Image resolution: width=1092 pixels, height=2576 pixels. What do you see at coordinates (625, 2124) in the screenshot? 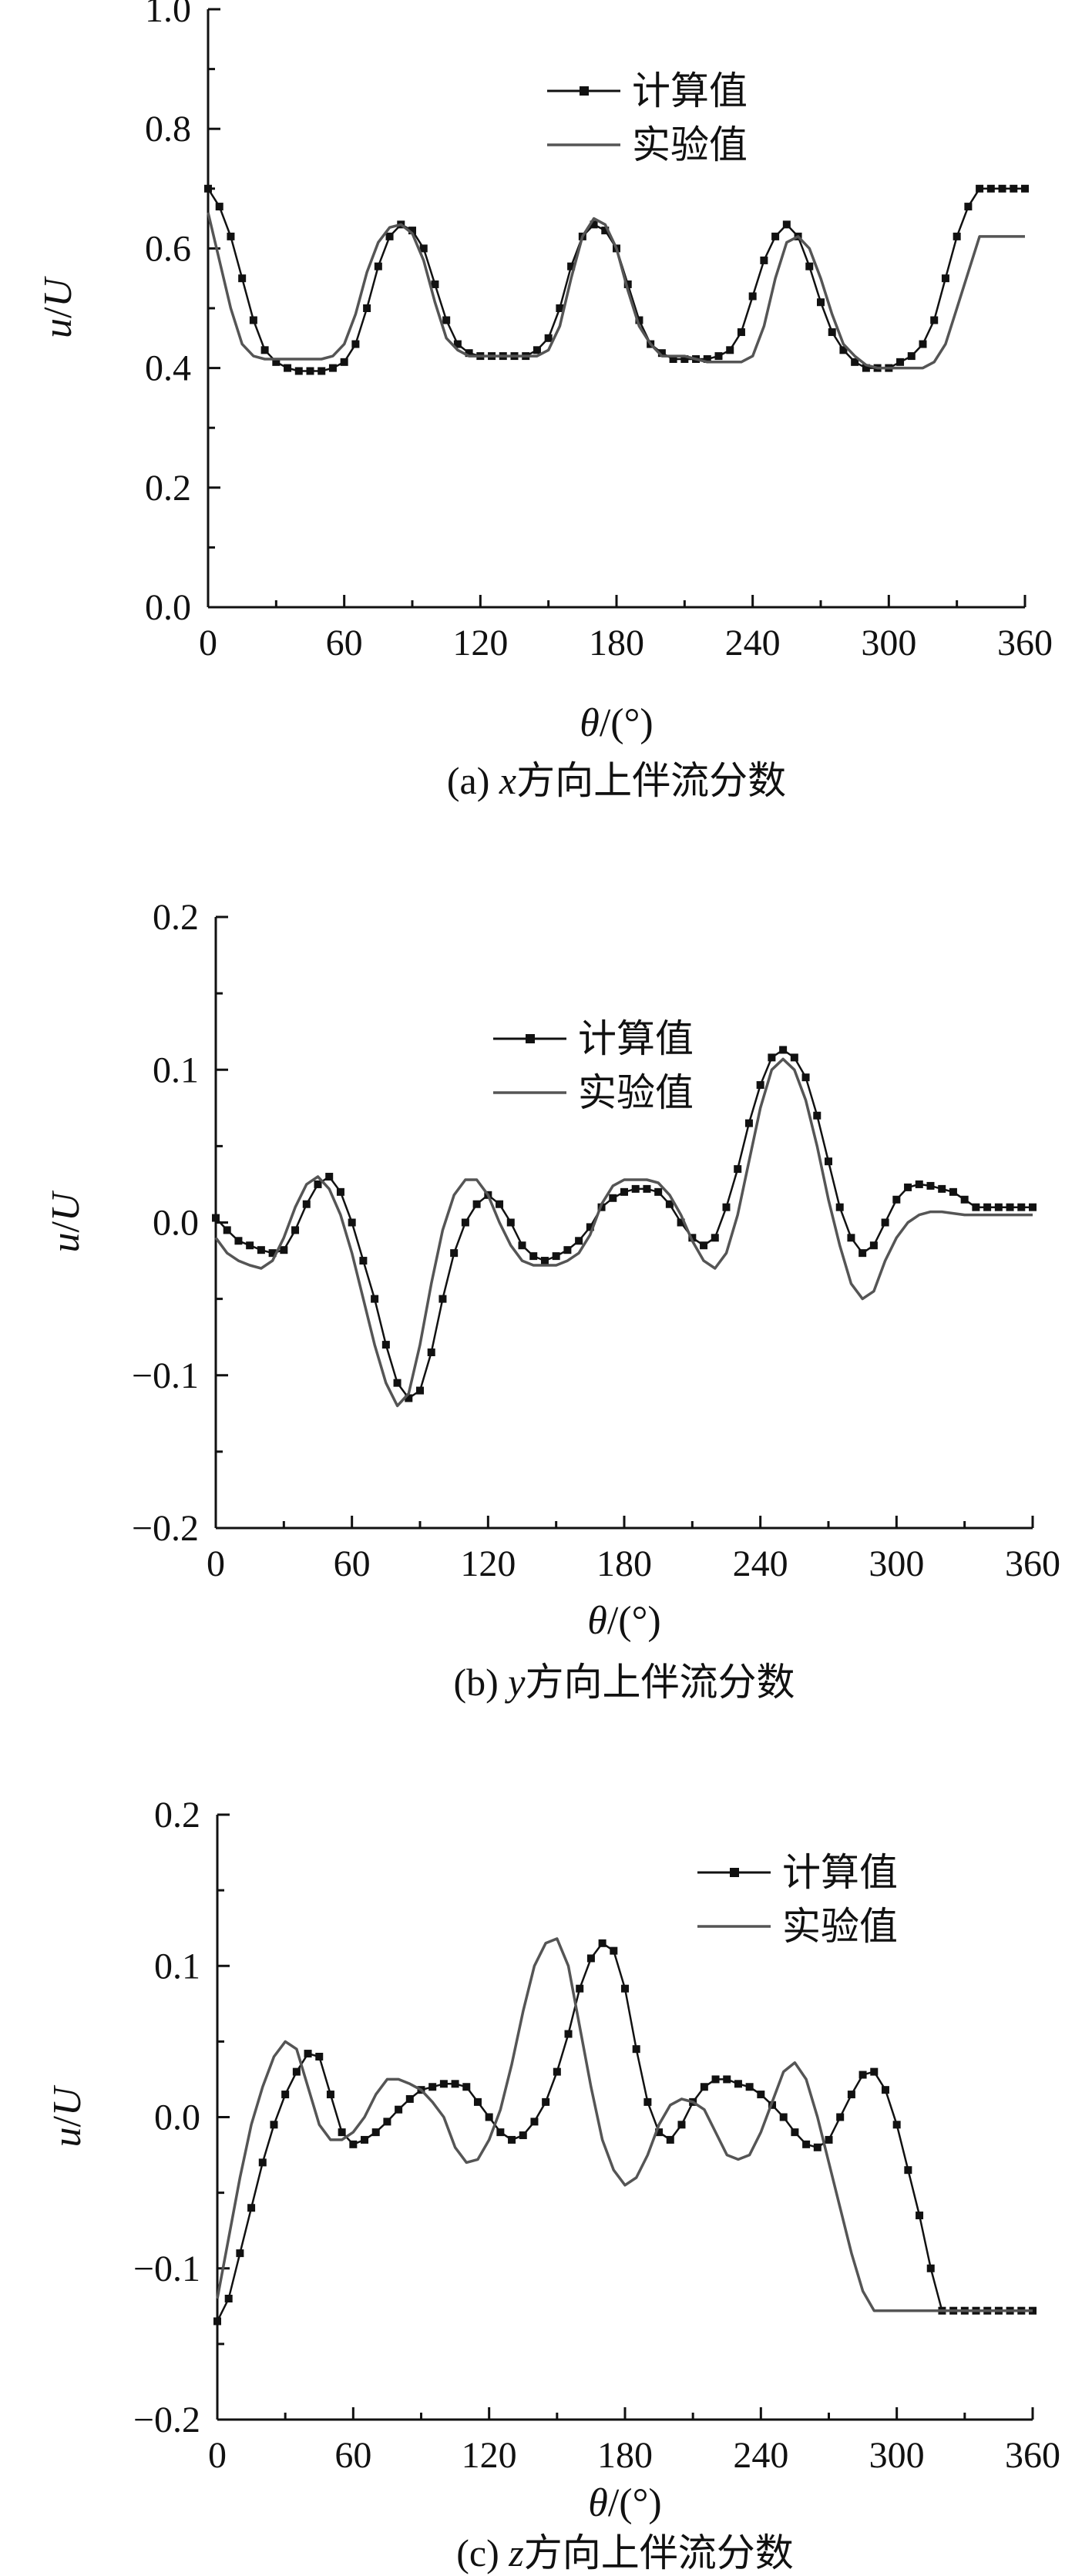
I see `series-experimental` at bounding box center [625, 2124].